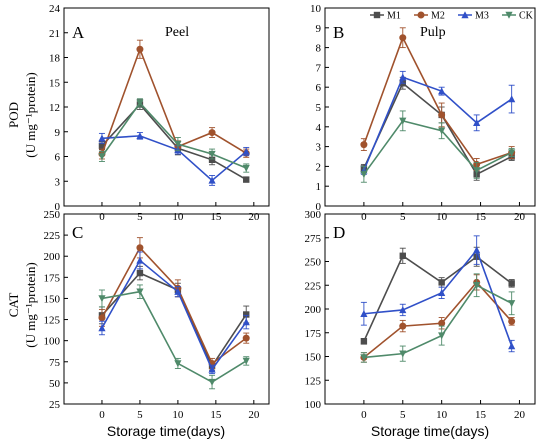  What do you see at coordinates (13, 115) in the screenshot?
I see `pod-ylabel-line1: POD` at bounding box center [13, 115].